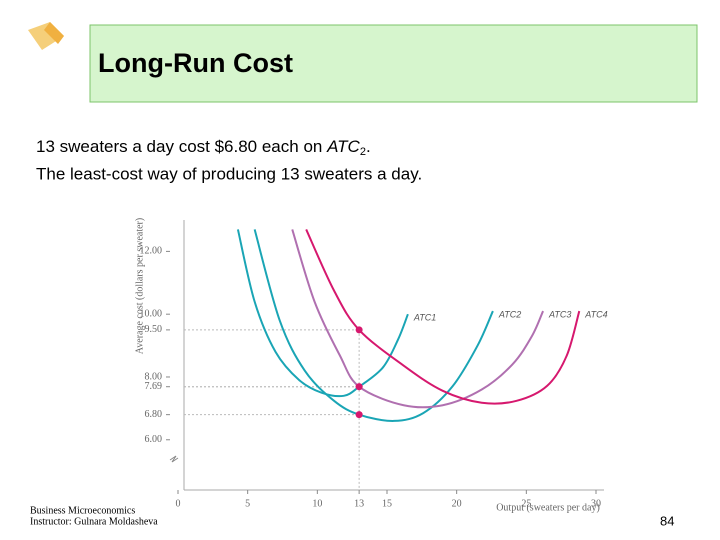 The height and width of the screenshot is (540, 720). Describe the element at coordinates (154, 386) in the screenshot. I see `y-tick-label: 7.69` at that location.